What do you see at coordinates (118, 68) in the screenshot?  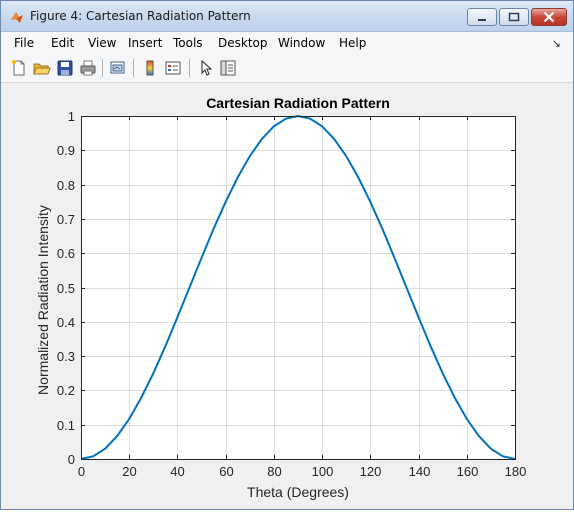 I see `link-plot-icon` at bounding box center [118, 68].